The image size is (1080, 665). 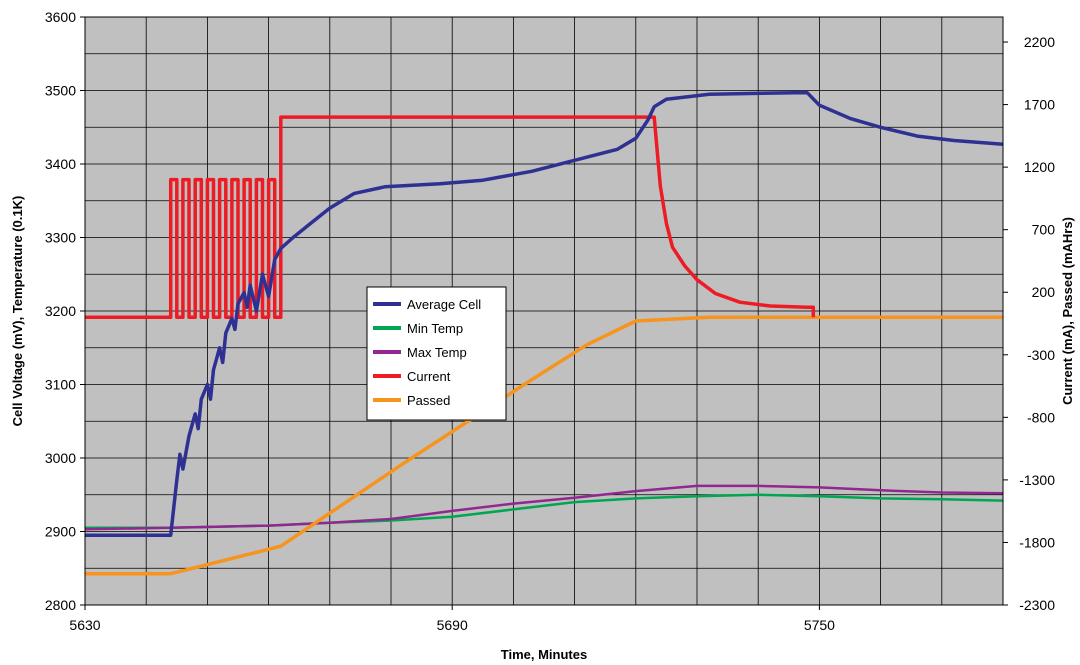 I want to click on legend-label: Min Temp, so click(x=435, y=328).